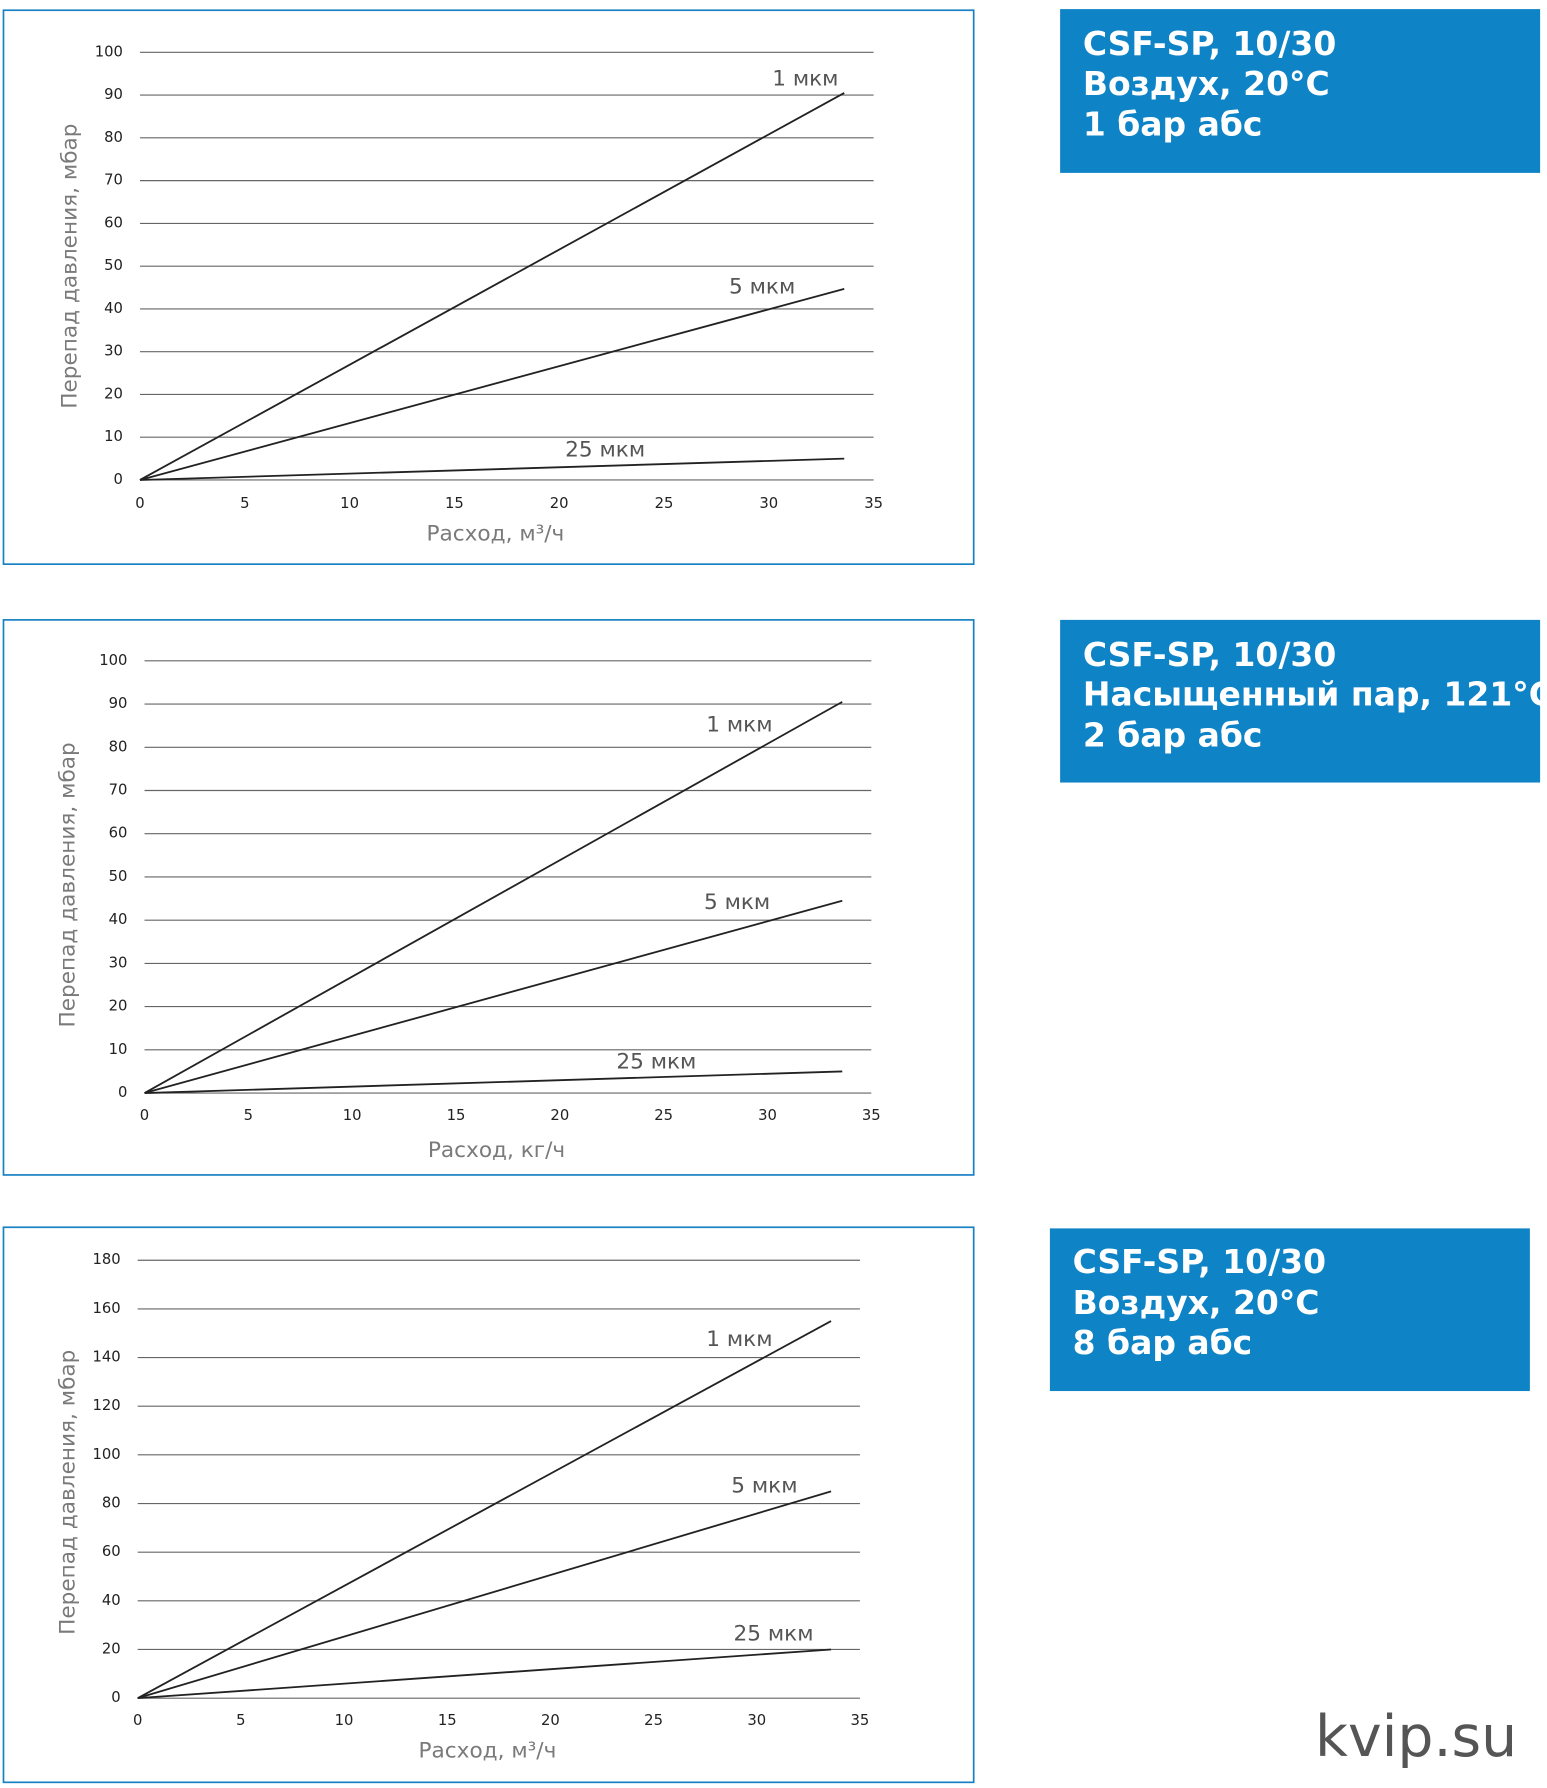 The image size is (1547, 1788). I want to click on title-line: 2 бар абс, so click(1173, 735).